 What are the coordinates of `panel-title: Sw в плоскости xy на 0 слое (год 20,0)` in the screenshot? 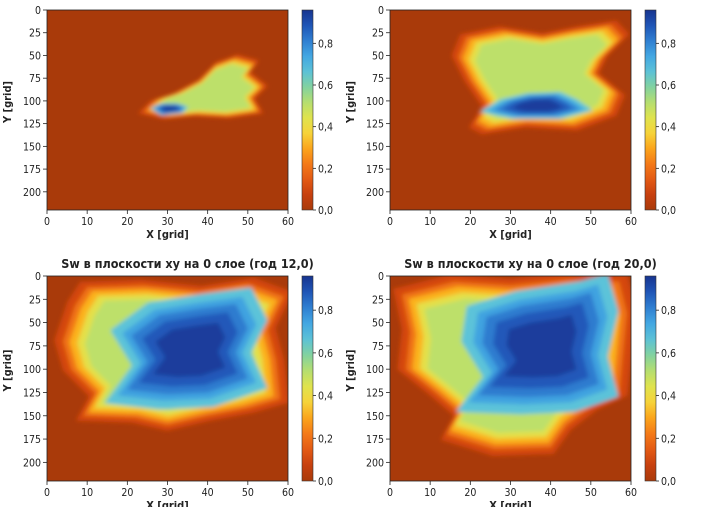 It's located at (530, 263).